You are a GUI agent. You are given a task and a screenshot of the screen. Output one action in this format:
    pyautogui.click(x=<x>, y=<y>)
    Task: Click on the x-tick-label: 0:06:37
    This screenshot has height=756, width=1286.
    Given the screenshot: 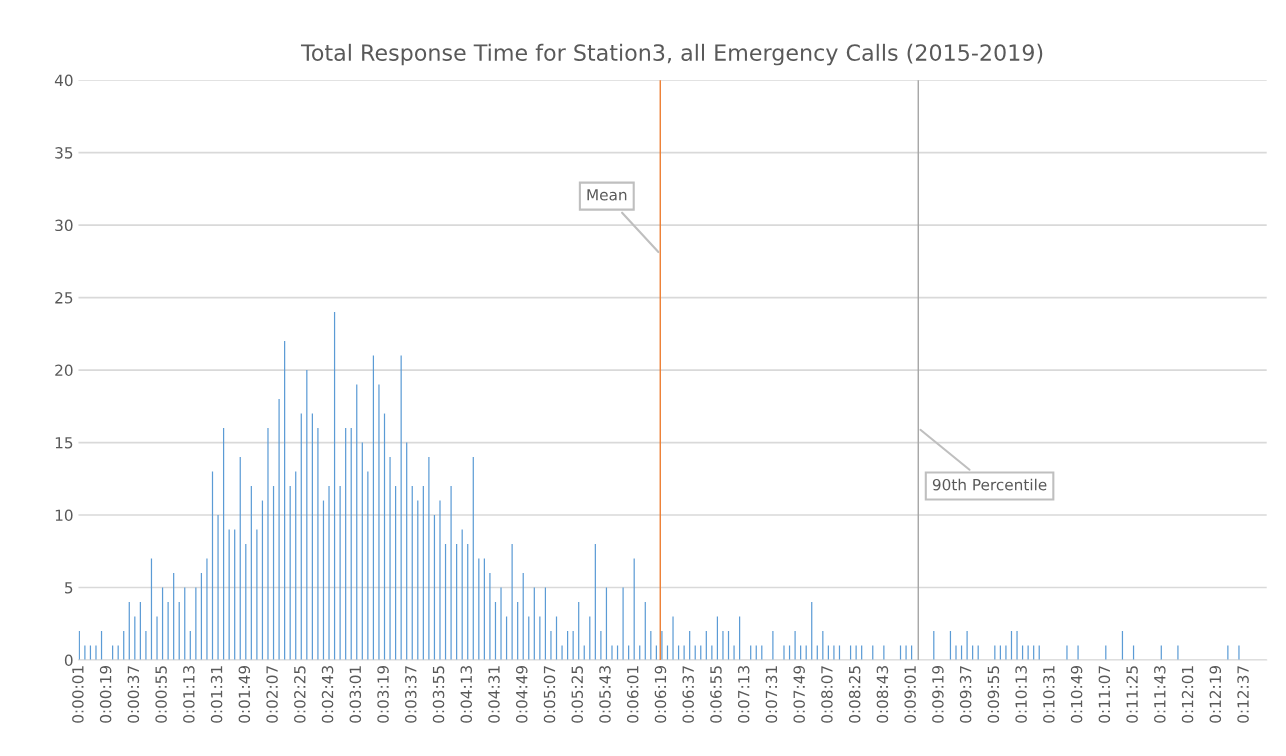 What is the action you would take?
    pyautogui.click(x=688, y=694)
    